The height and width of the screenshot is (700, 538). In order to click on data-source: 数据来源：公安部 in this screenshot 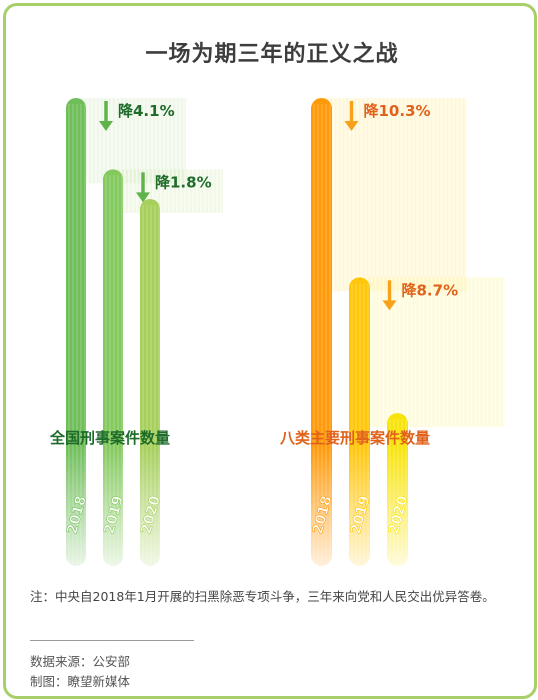, I will do `click(80, 661)`.